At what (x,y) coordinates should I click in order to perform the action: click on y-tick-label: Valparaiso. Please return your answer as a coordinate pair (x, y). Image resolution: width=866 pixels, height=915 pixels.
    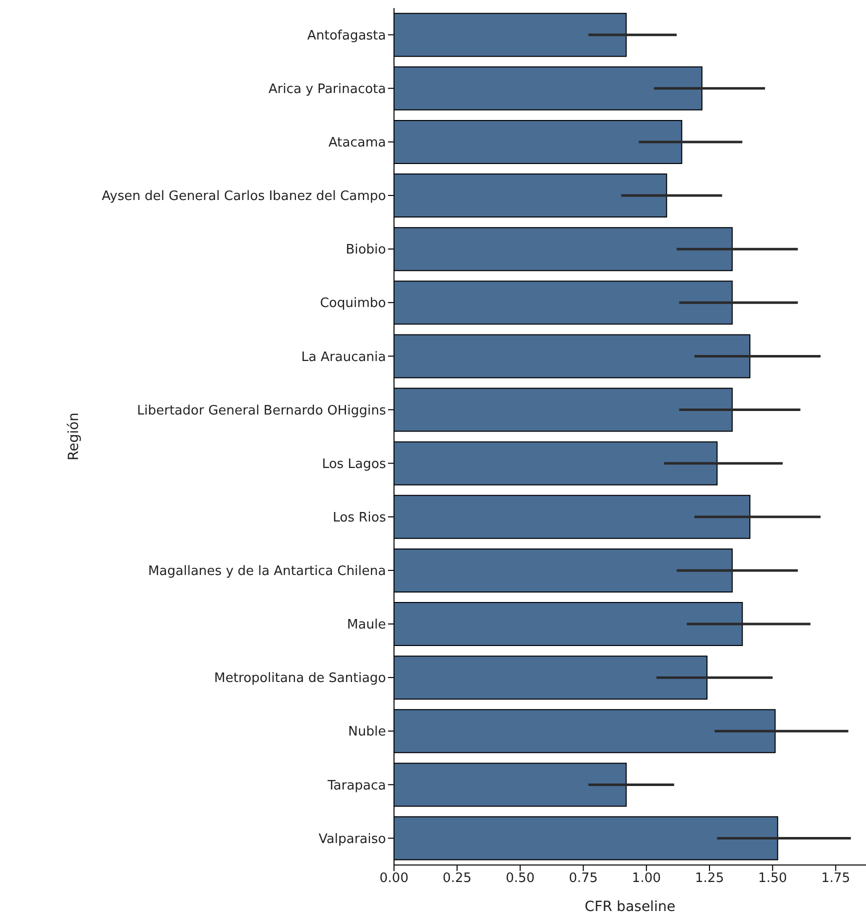
    Looking at the image, I should click on (352, 839).